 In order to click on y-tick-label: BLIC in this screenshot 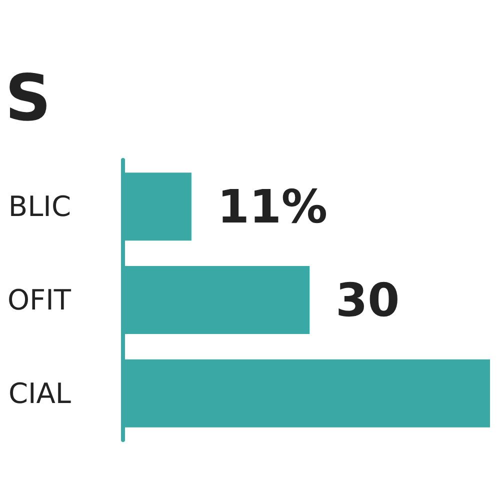, I will do `click(39, 207)`.